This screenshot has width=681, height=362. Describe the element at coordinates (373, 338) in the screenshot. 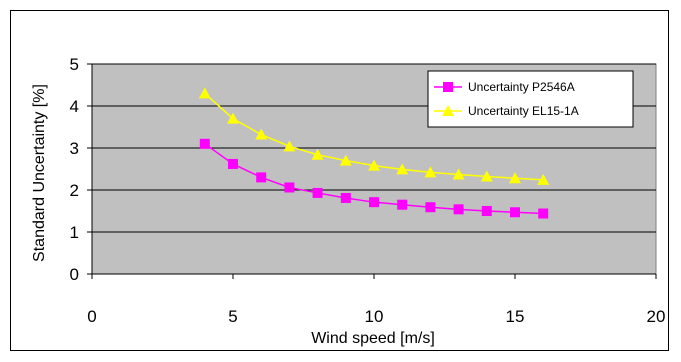

I see `x-axis-title: Wind speed [m/s]` at that location.